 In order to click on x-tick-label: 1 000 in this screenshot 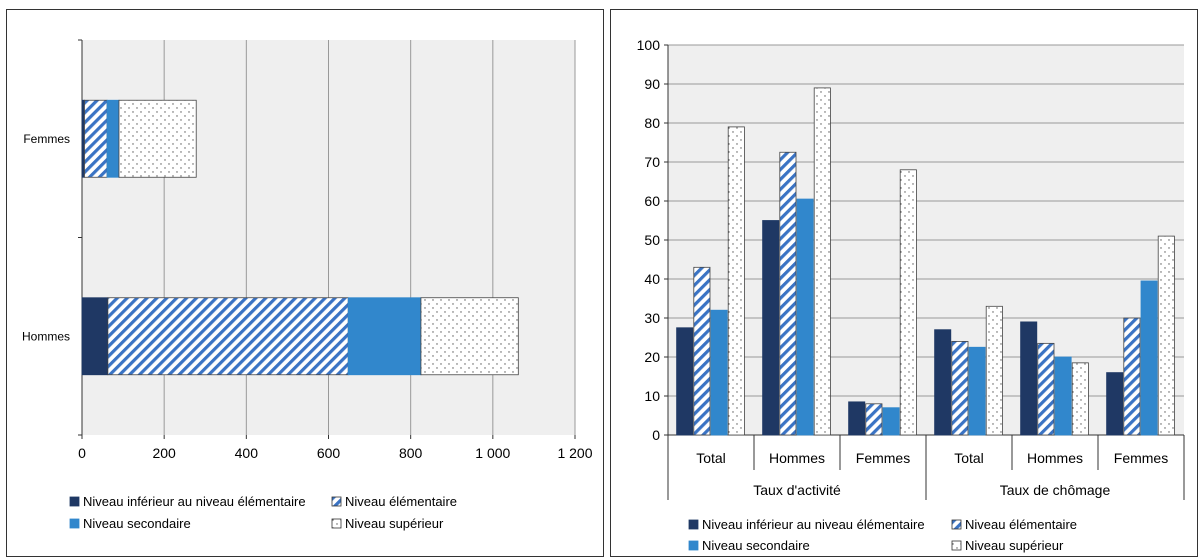, I will do `click(492, 453)`.